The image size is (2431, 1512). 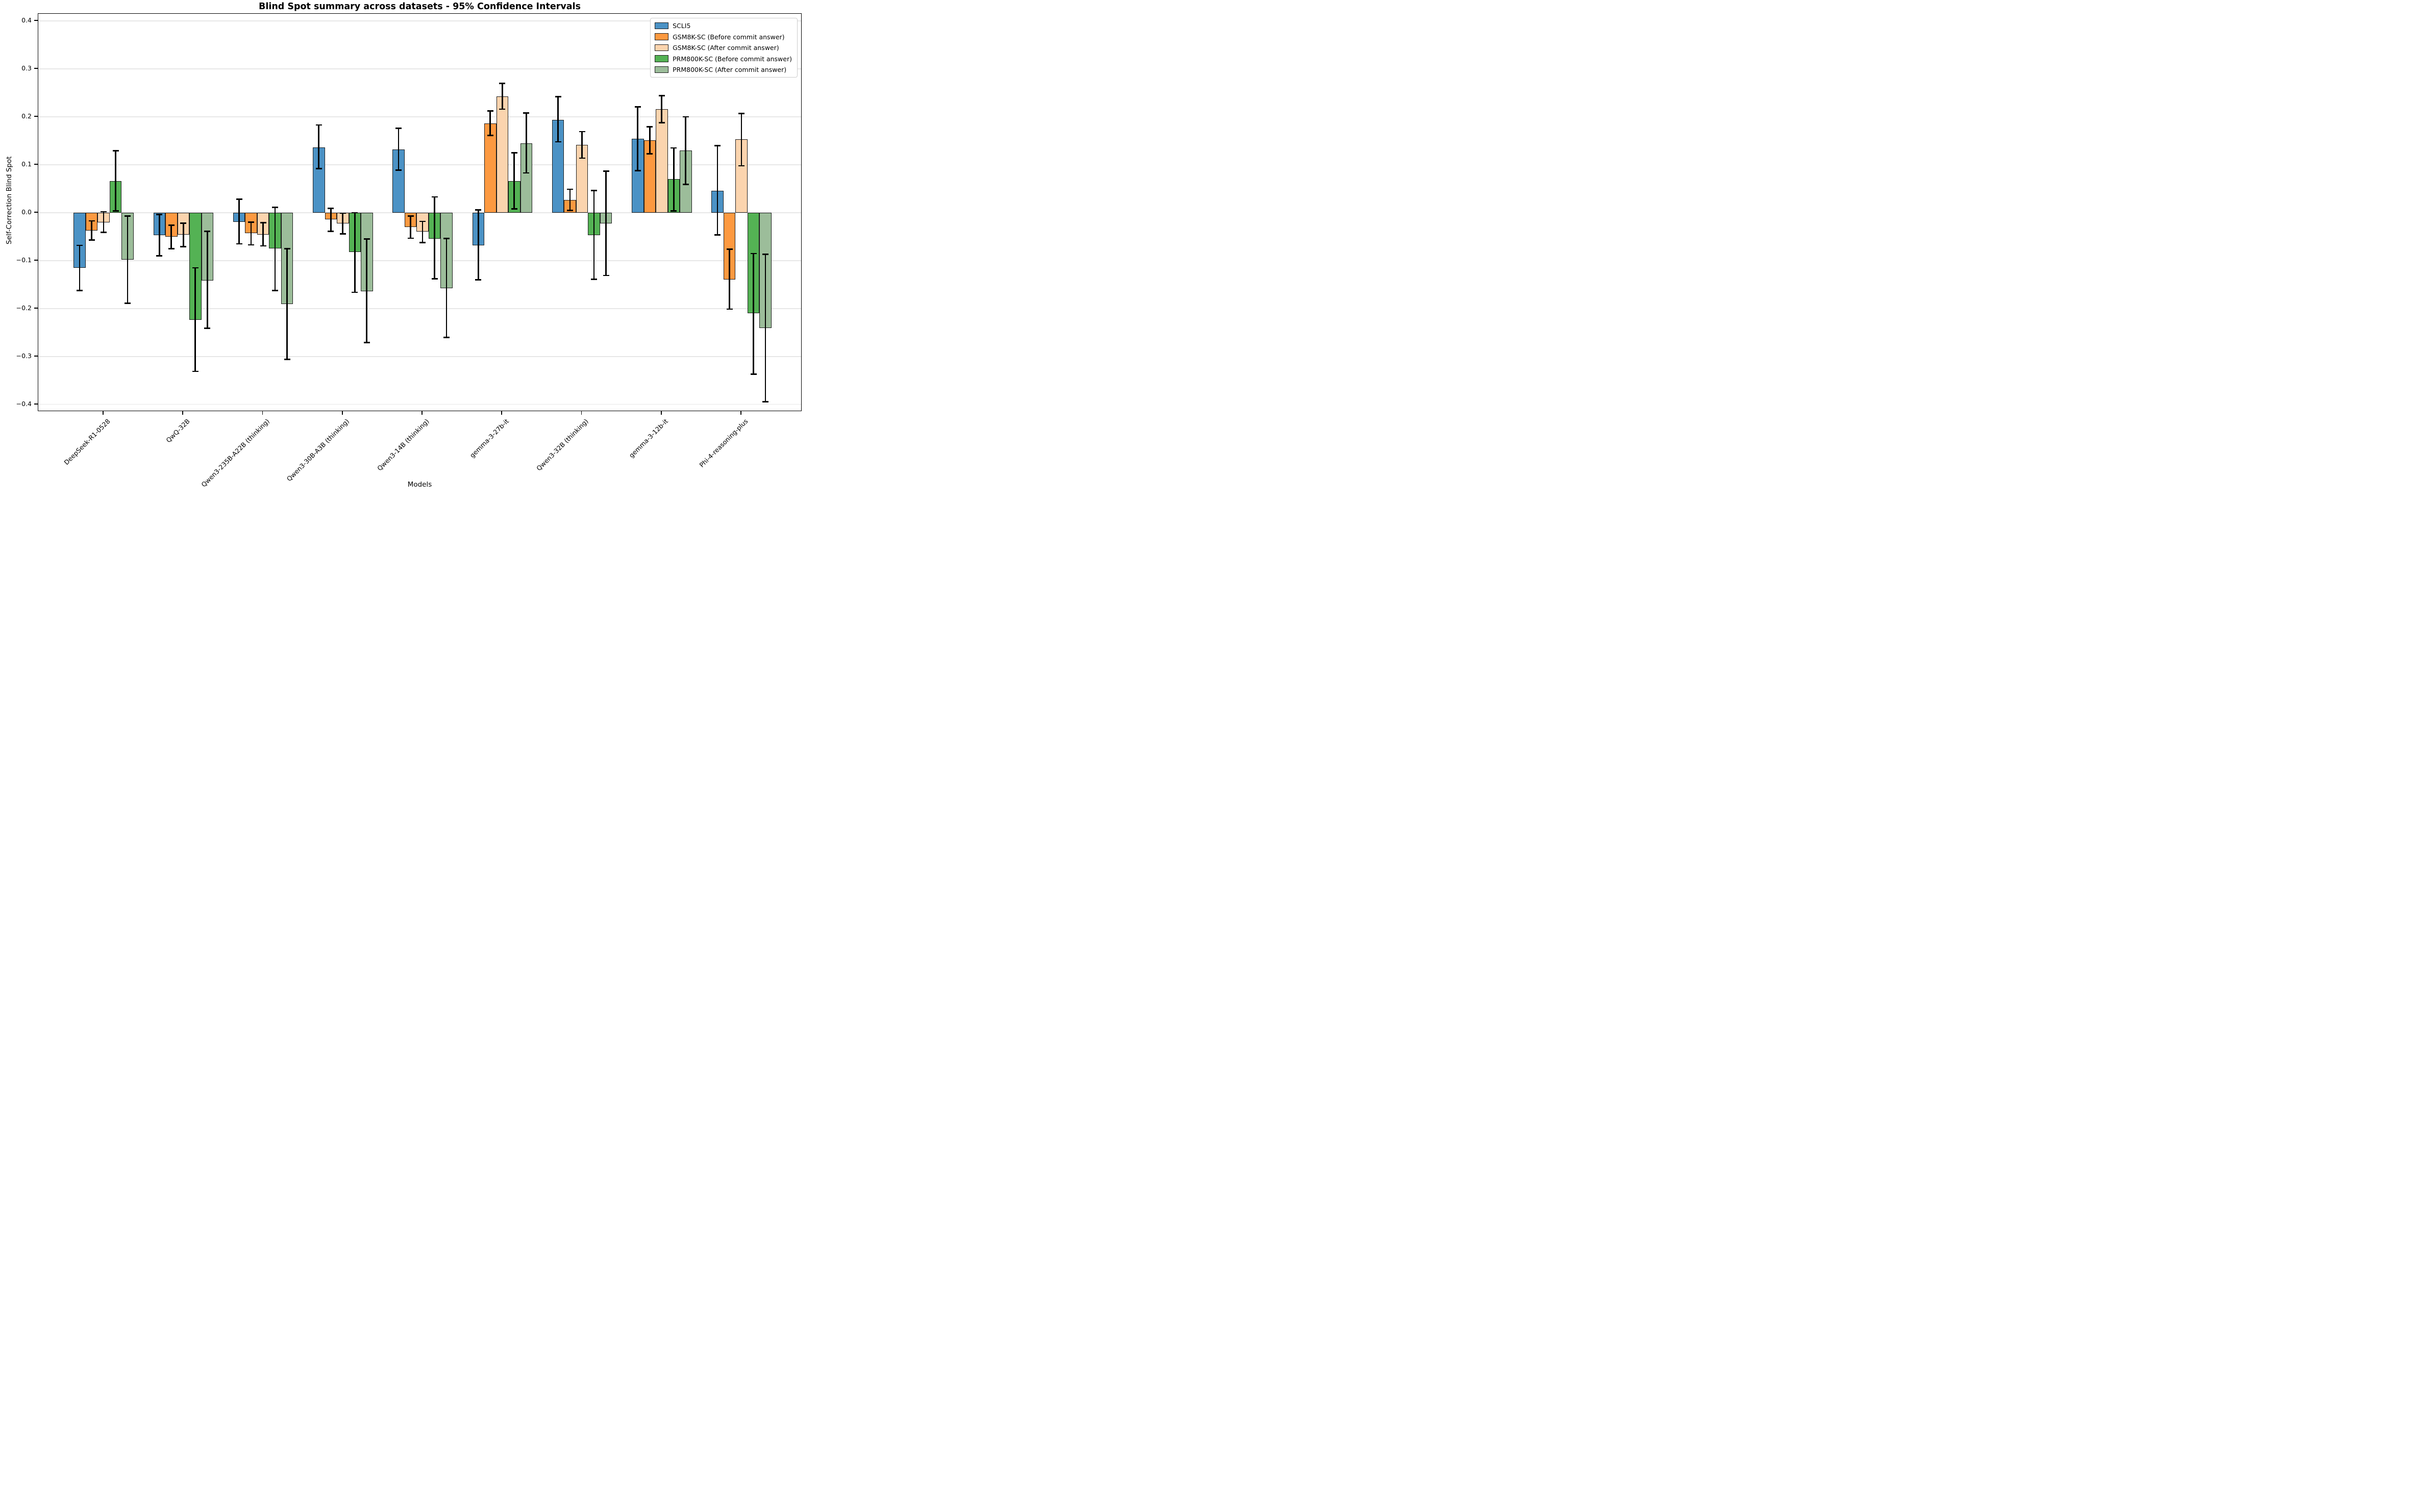 I want to click on y-tick-label: 0.4, so click(x=26, y=20).